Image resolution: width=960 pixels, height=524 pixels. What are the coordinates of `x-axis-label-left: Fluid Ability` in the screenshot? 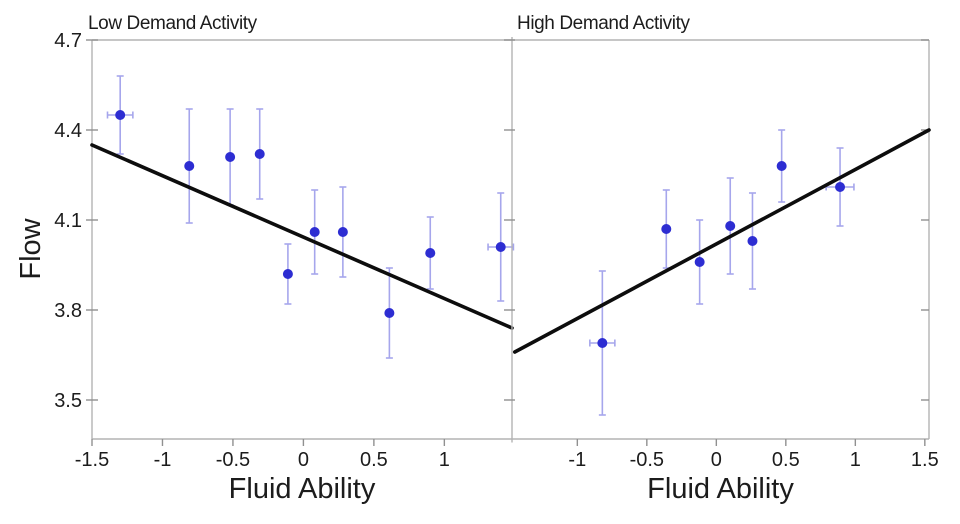 It's located at (302, 489).